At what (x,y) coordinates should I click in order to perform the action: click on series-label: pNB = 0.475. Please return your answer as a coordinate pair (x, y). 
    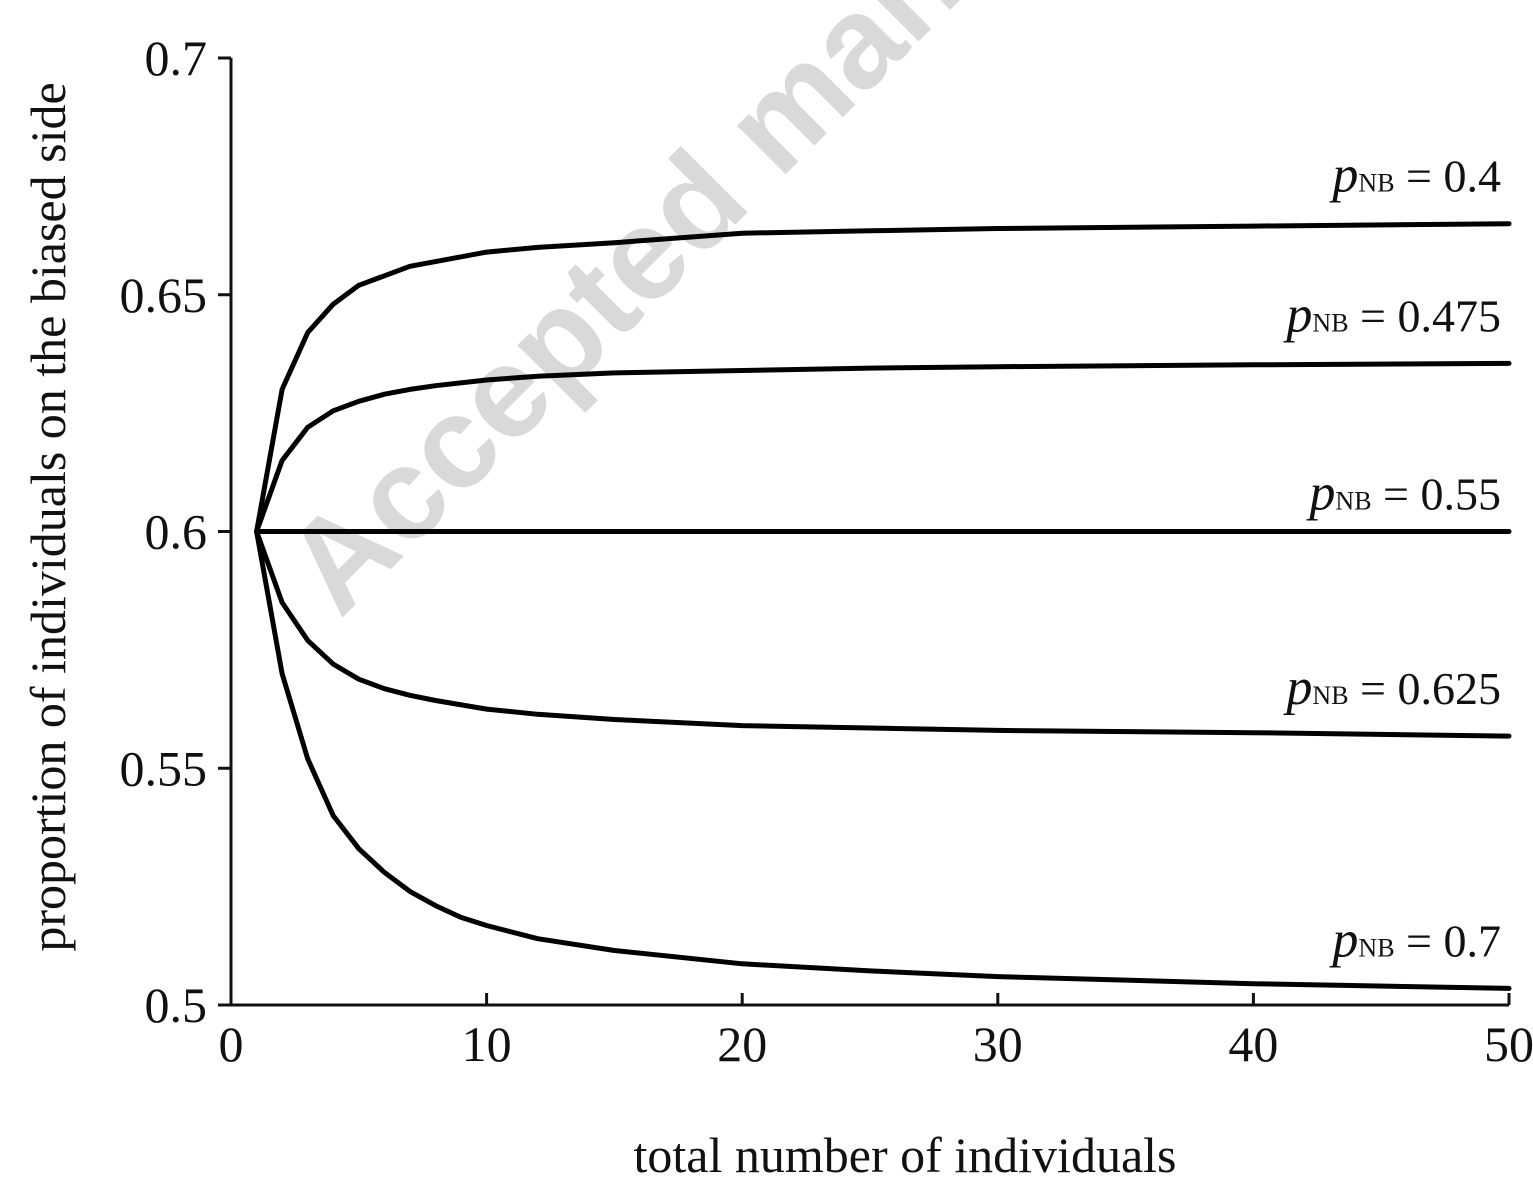
    Looking at the image, I should click on (1391, 314).